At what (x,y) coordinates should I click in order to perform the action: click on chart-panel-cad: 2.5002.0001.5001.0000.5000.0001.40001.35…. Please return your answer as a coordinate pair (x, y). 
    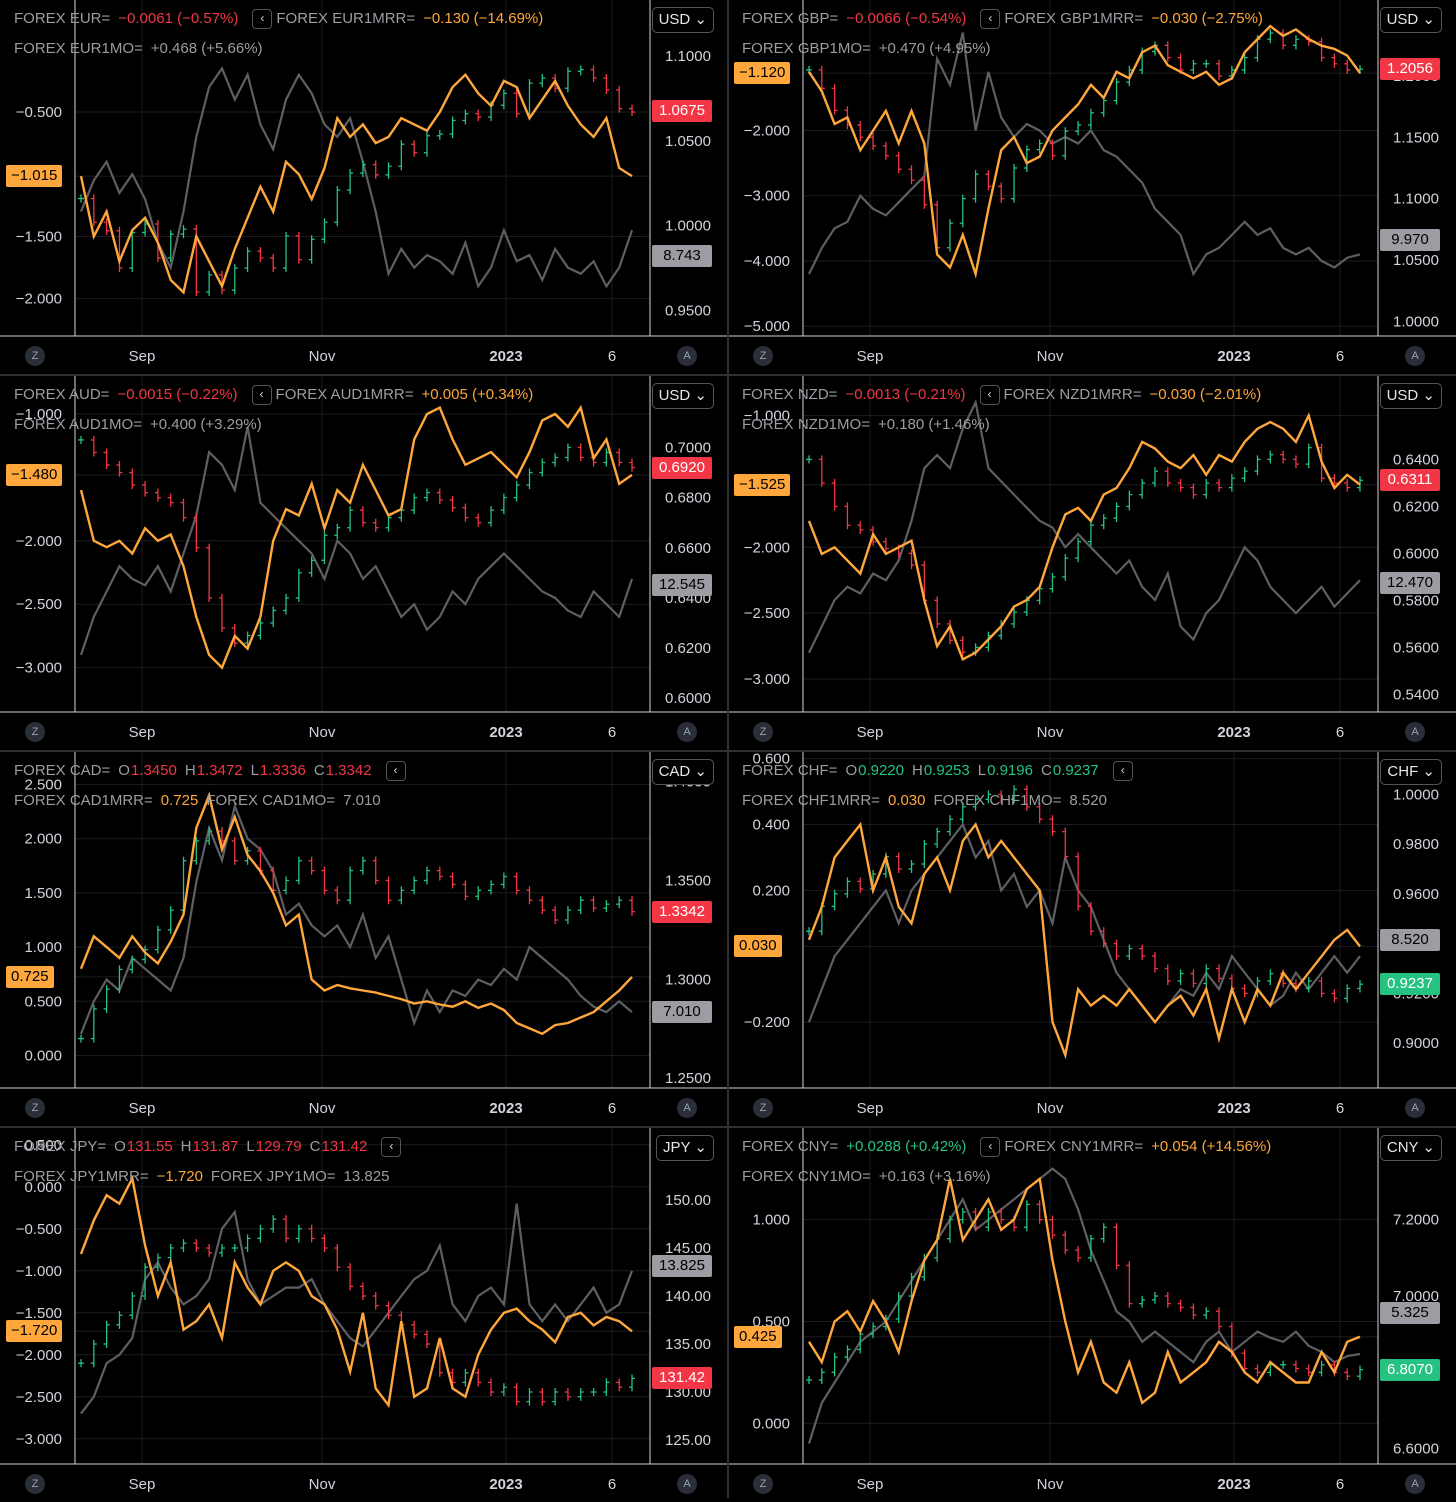
    Looking at the image, I should click on (364, 939).